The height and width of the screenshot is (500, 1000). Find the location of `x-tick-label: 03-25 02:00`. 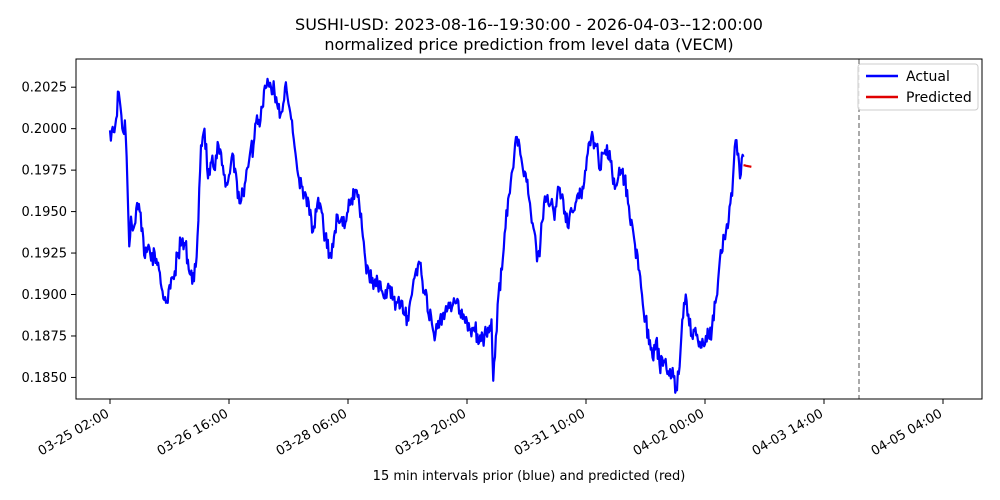

x-tick-label: 03-25 02:00 is located at coordinates (74, 432).